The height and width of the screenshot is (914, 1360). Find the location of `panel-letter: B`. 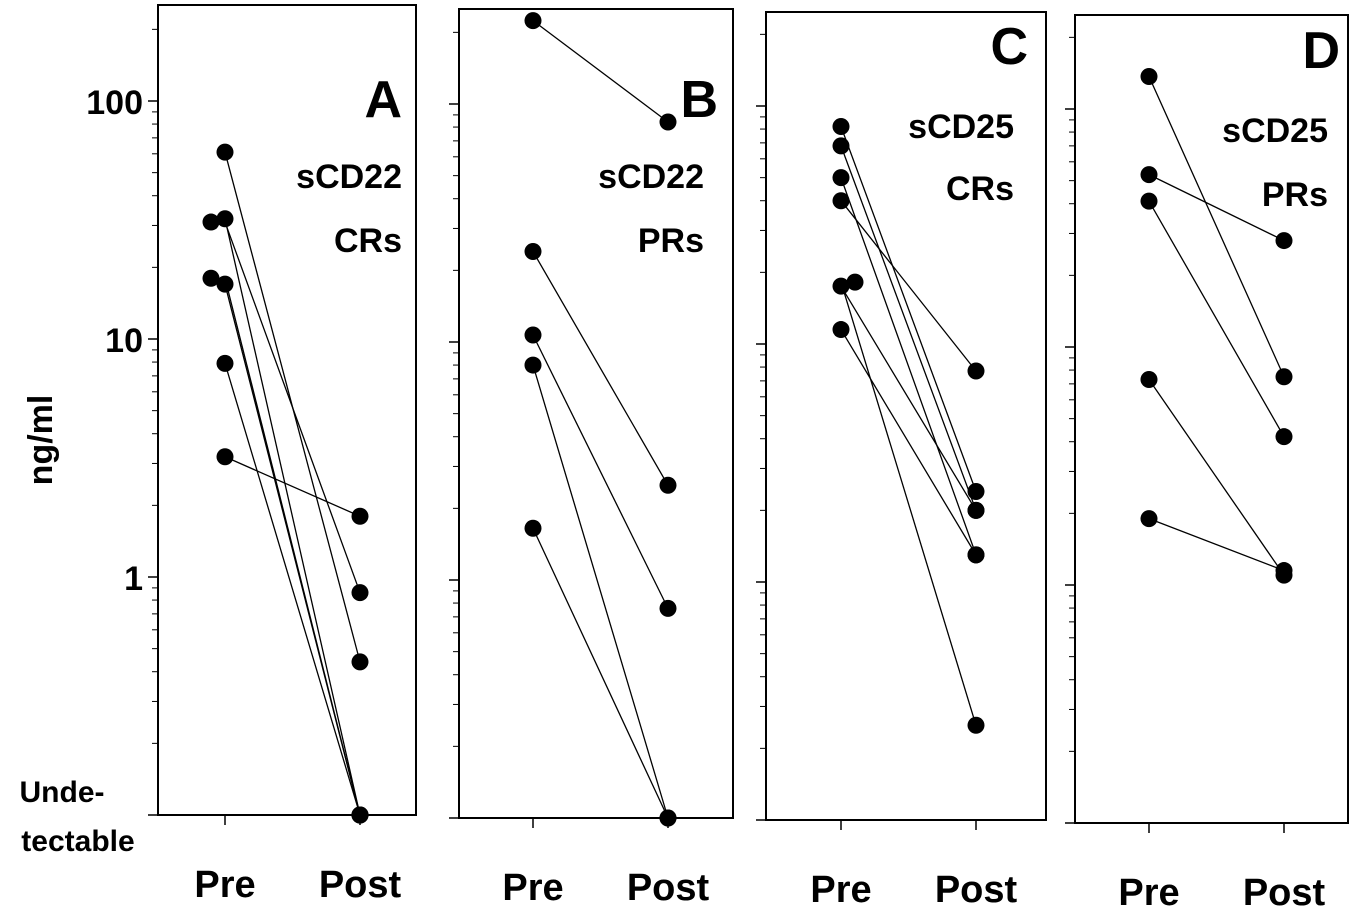

panel-letter: B is located at coordinates (699, 100).